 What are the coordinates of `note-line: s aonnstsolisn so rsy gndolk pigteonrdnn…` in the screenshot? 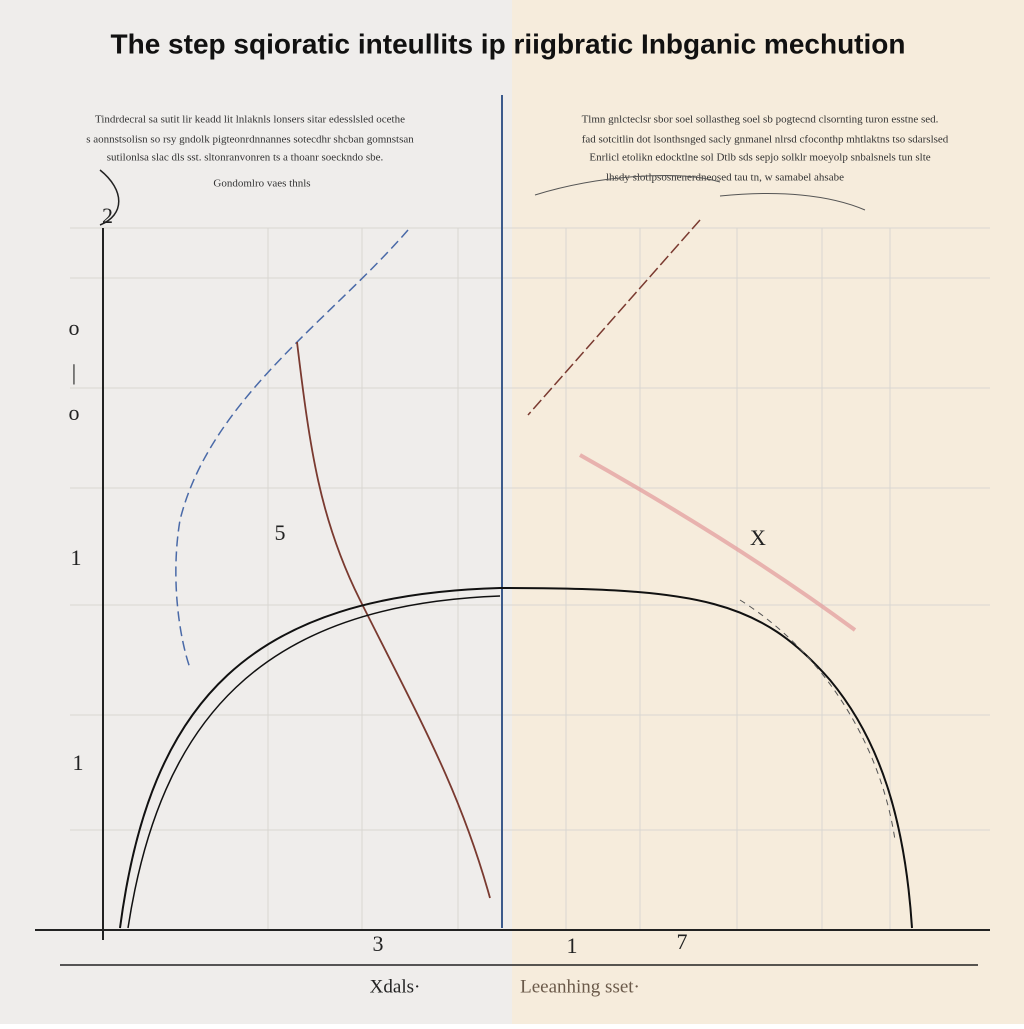 It's located at (250, 140).